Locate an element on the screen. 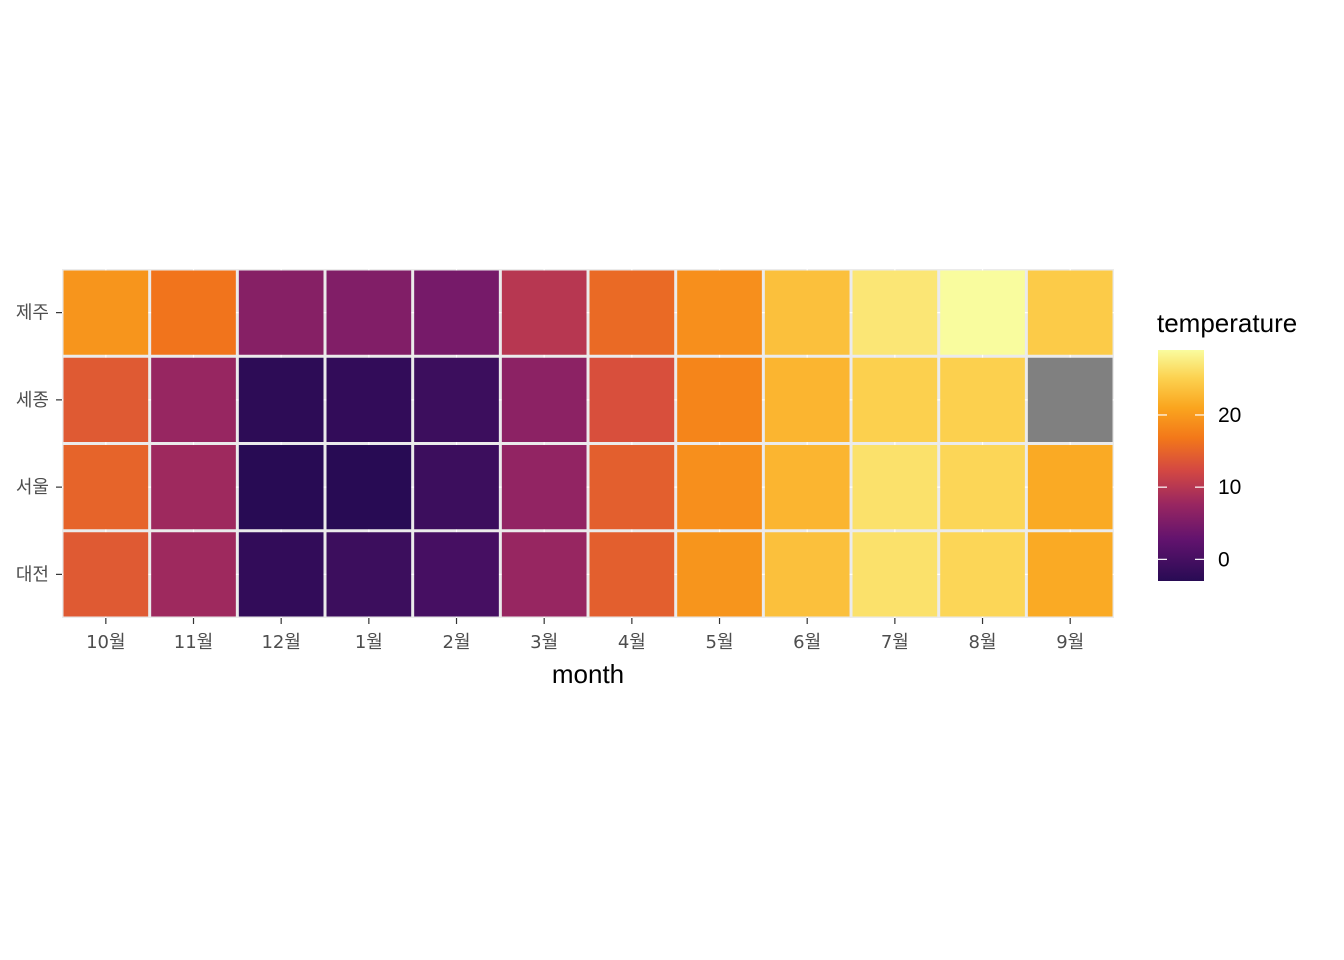 Image resolution: width=1344 pixels, height=960 pixels. x-tick-label: 1월 is located at coordinates (369, 642).